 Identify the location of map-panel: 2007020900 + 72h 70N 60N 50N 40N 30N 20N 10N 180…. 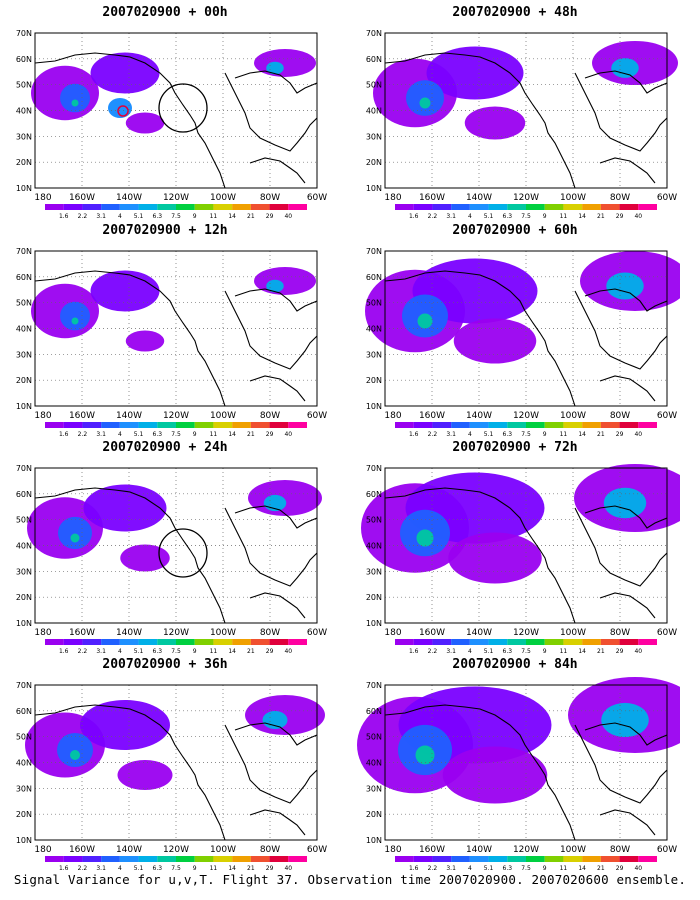
(515, 549).